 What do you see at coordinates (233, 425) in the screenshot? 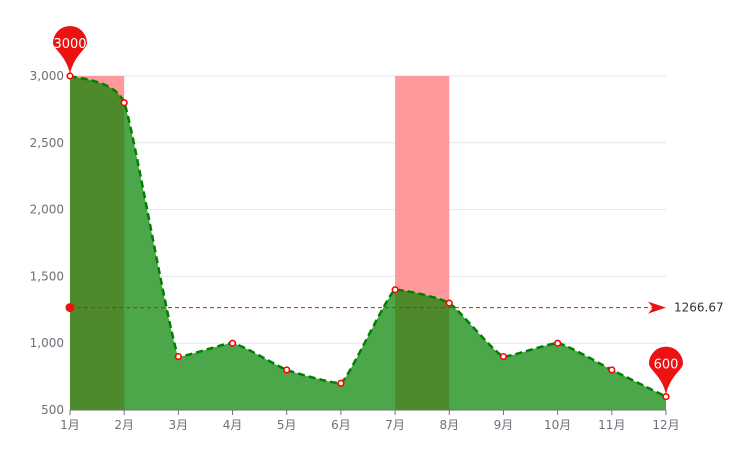
I see `x-tick-label: 4月` at bounding box center [233, 425].